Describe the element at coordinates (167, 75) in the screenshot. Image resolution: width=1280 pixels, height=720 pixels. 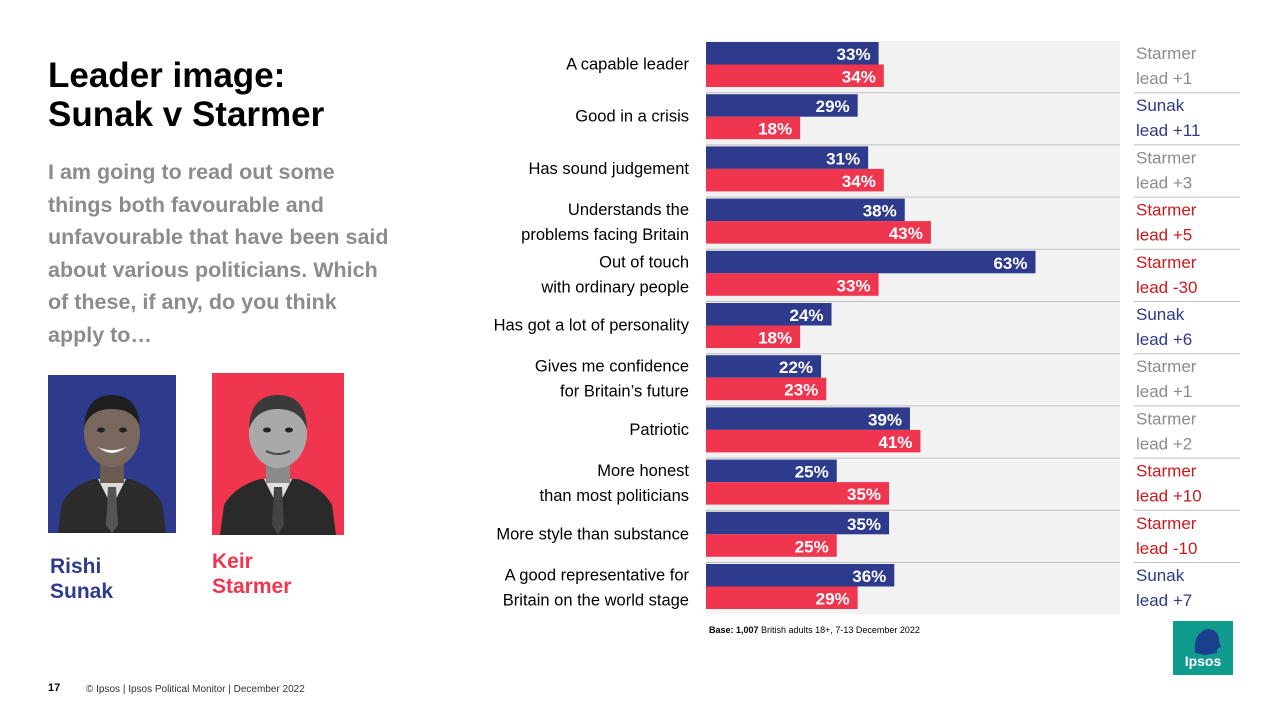
I see `title-line-1: Leader image:` at that location.